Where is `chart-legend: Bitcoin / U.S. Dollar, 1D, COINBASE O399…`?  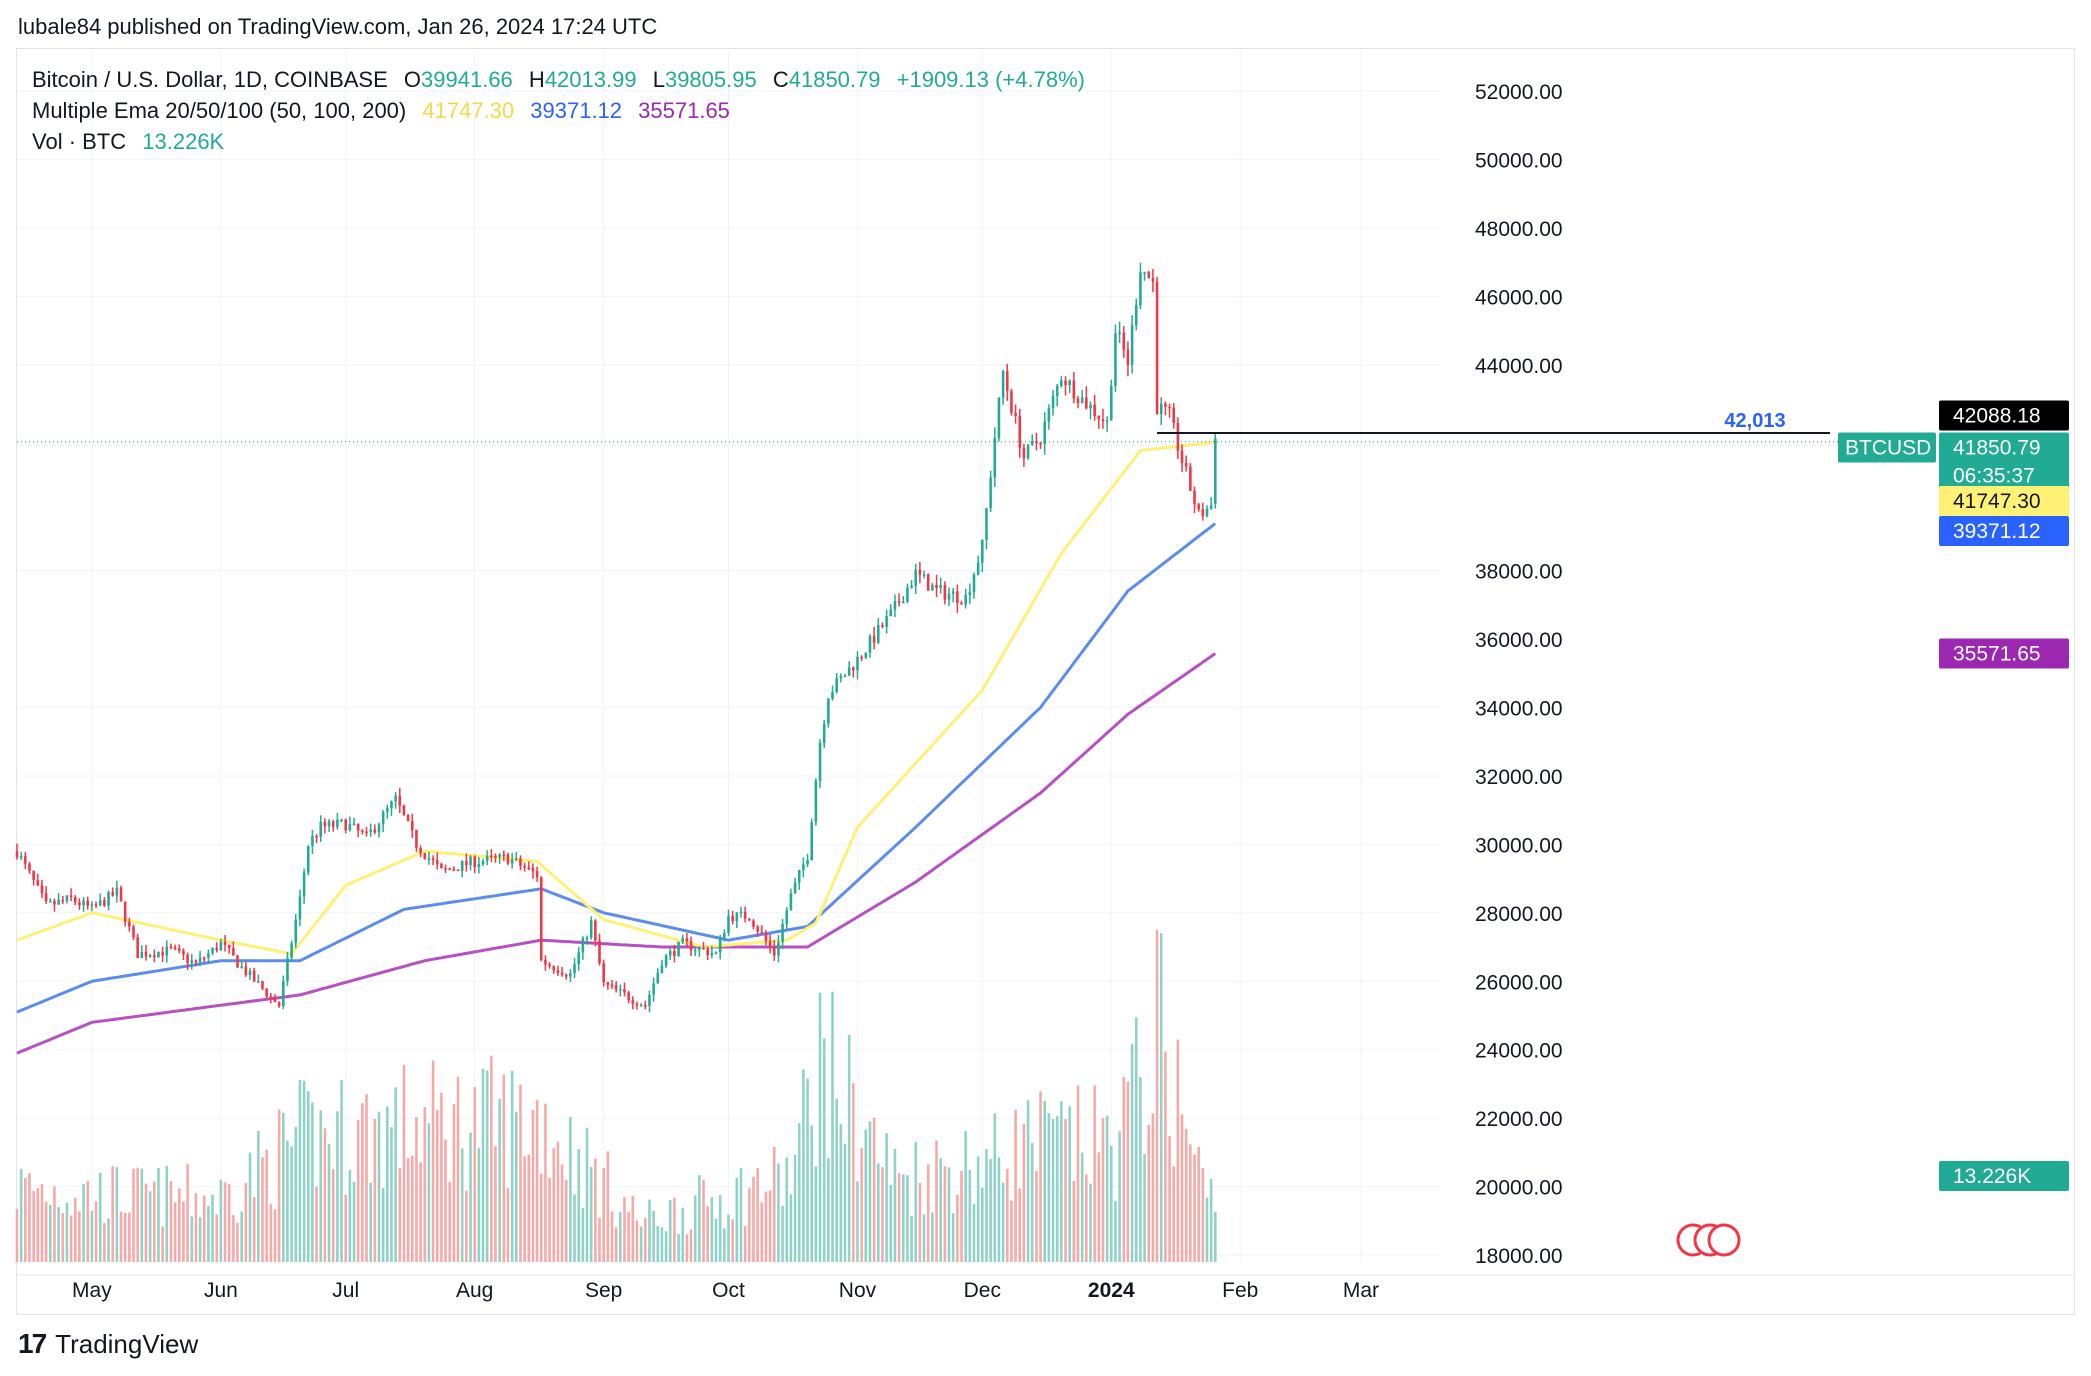
chart-legend: Bitcoin / U.S. Dollar, 1D, COINBASE O399… is located at coordinates (558, 110).